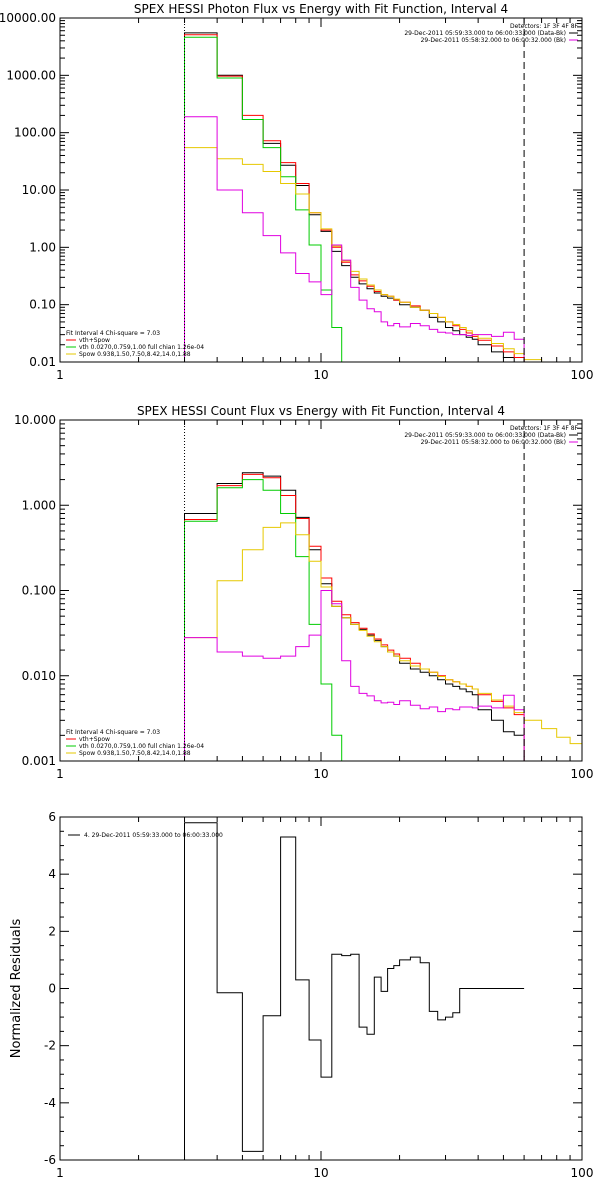 Image resolution: width=600 pixels, height=1204 pixels. Describe the element at coordinates (31, 75) in the screenshot. I see `y-tick-label: 1000.00` at that location.